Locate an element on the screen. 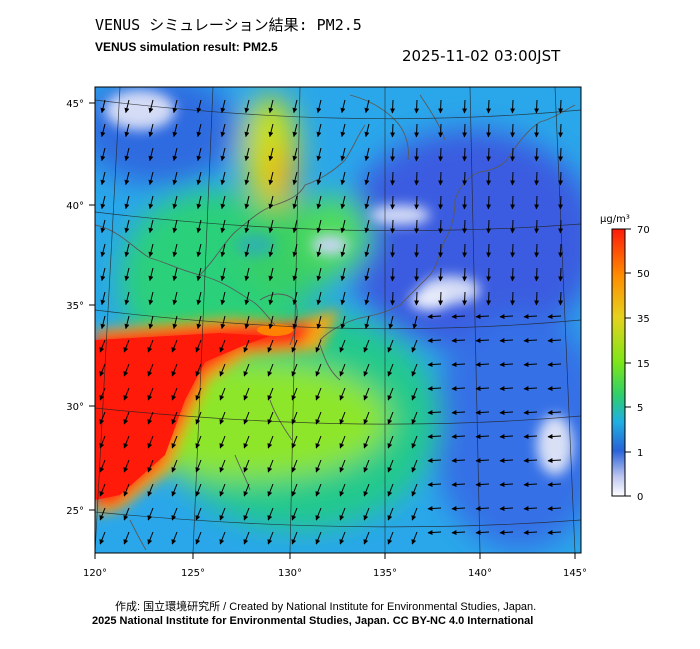  colorbar-tick-70: 70 is located at coordinates (643, 230).